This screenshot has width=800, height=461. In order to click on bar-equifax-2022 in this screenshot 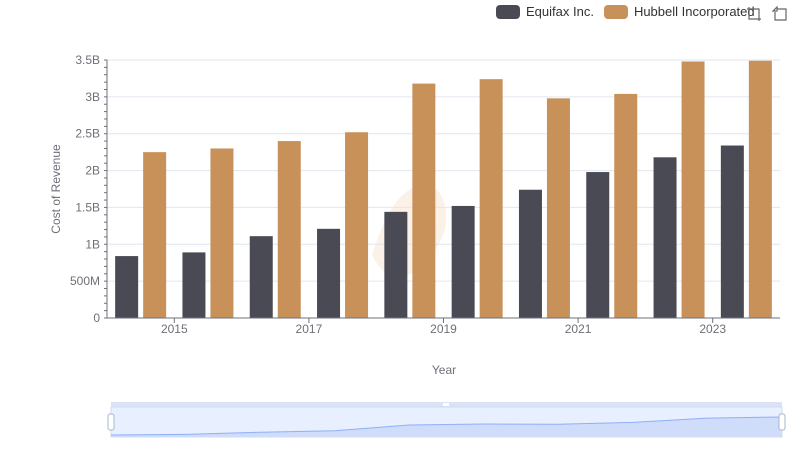, I will do `click(665, 237)`.